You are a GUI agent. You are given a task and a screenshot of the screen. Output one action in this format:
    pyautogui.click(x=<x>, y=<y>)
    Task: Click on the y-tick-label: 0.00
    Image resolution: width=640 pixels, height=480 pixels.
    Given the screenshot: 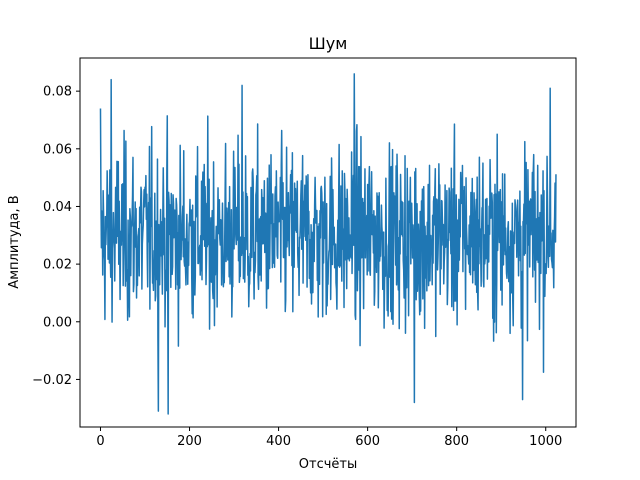 What is the action you would take?
    pyautogui.click(x=57, y=322)
    